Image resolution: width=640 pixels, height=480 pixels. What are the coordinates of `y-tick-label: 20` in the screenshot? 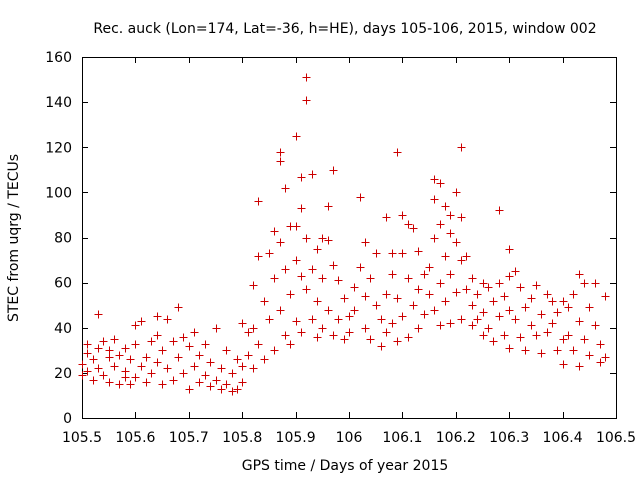 It's located at (63, 374).